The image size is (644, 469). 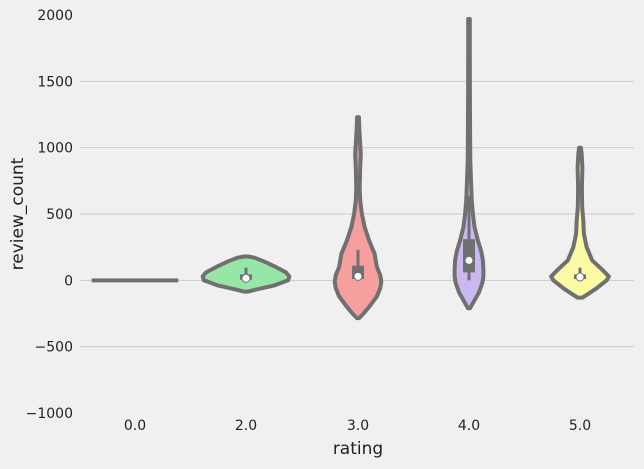 I want to click on y-tick-label: 1000, so click(x=55, y=149).